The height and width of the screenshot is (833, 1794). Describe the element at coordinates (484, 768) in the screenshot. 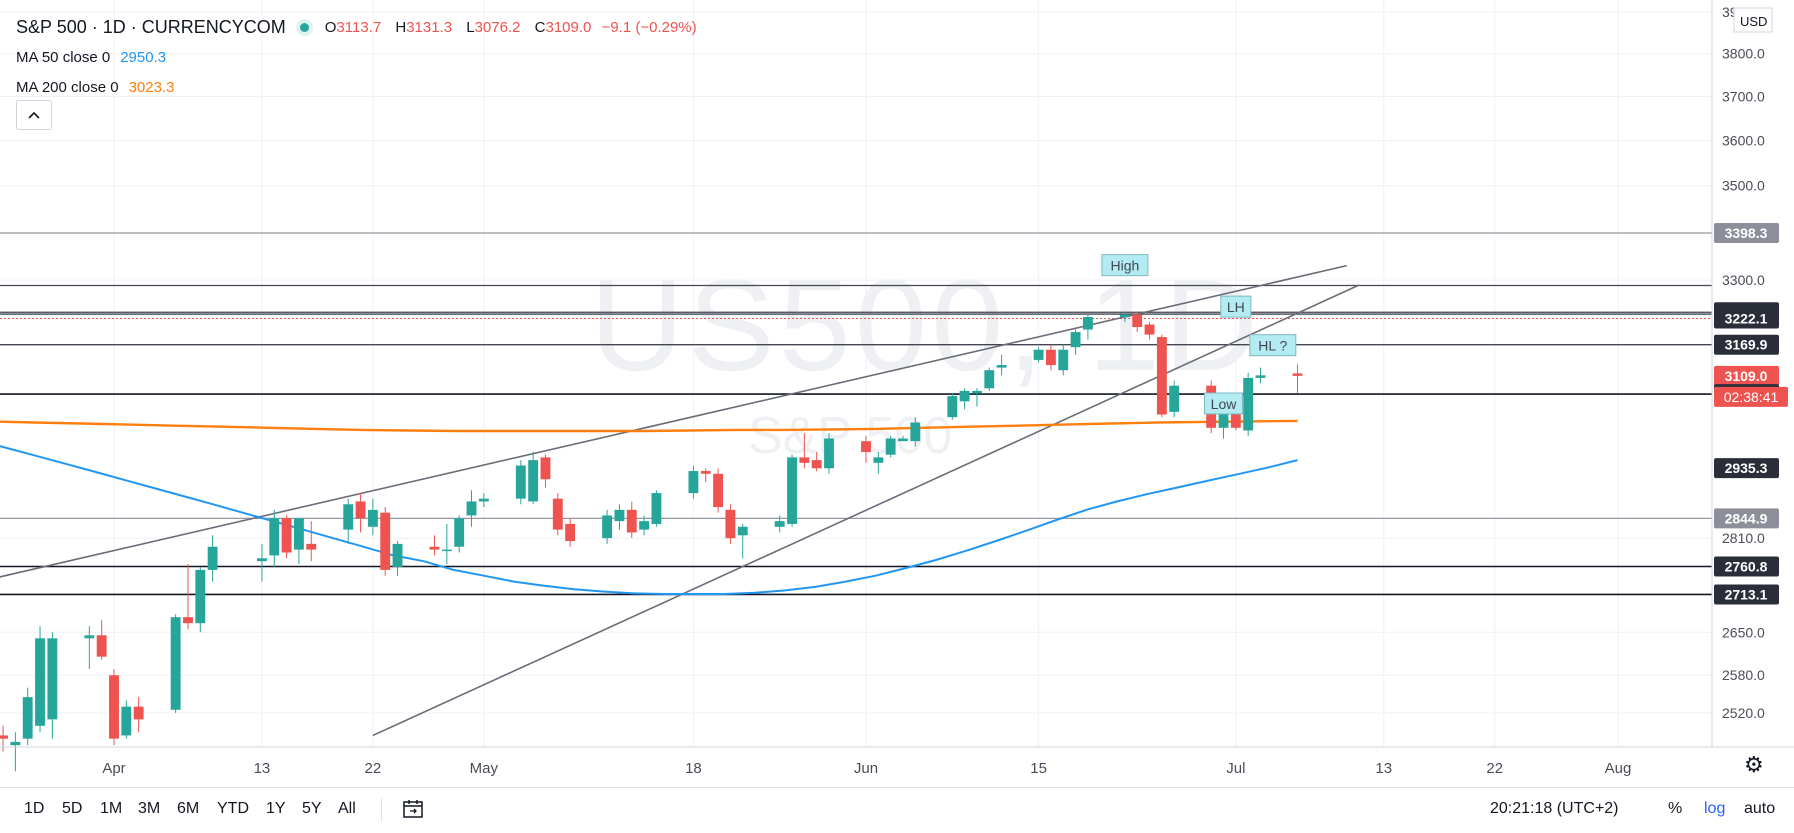

I see `time-tick-label: May` at that location.